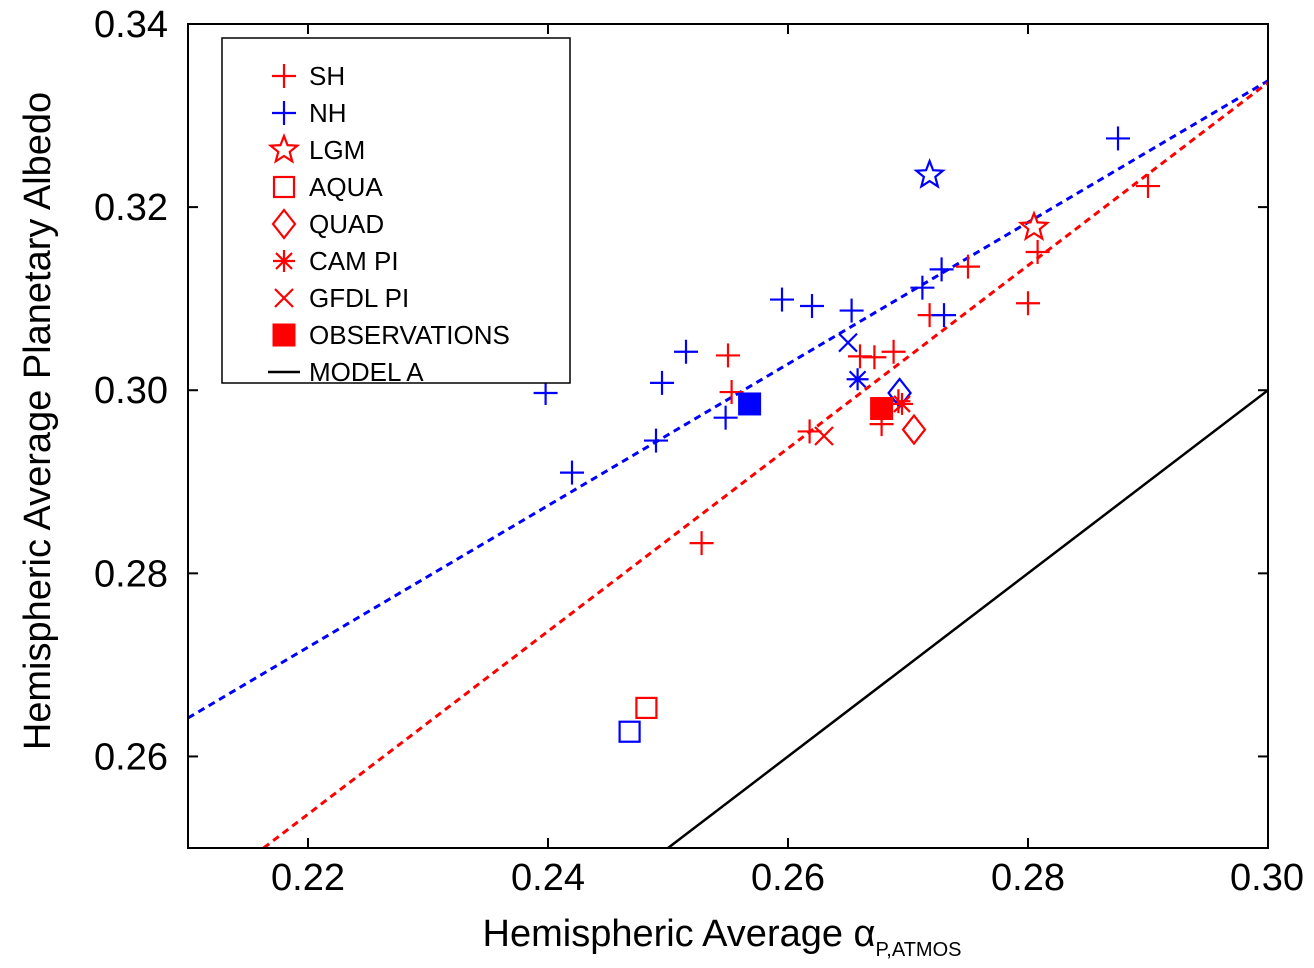 This screenshot has height=968, width=1314. Describe the element at coordinates (284, 187) in the screenshot. I see `legend-marker-aqua` at that location.